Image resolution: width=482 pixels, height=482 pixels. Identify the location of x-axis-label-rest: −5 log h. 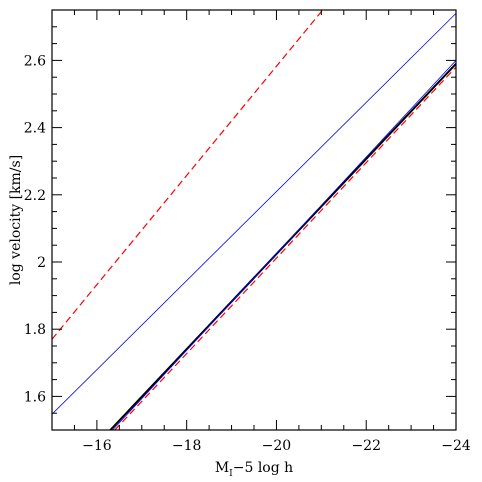
(263, 468).